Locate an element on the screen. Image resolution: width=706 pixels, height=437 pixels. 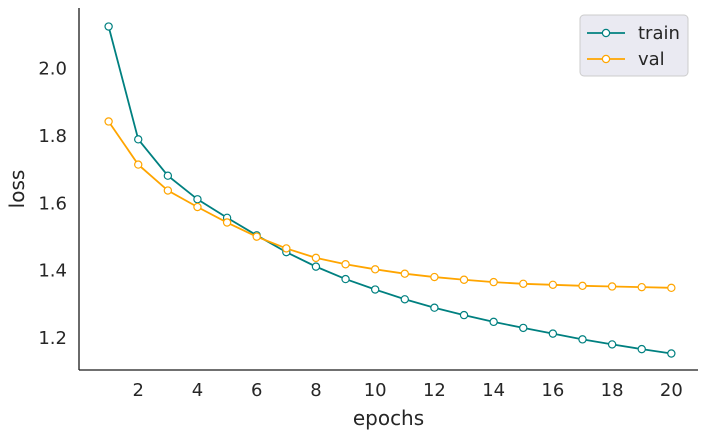
y-tick-label: 1.8 is located at coordinates (52, 136).